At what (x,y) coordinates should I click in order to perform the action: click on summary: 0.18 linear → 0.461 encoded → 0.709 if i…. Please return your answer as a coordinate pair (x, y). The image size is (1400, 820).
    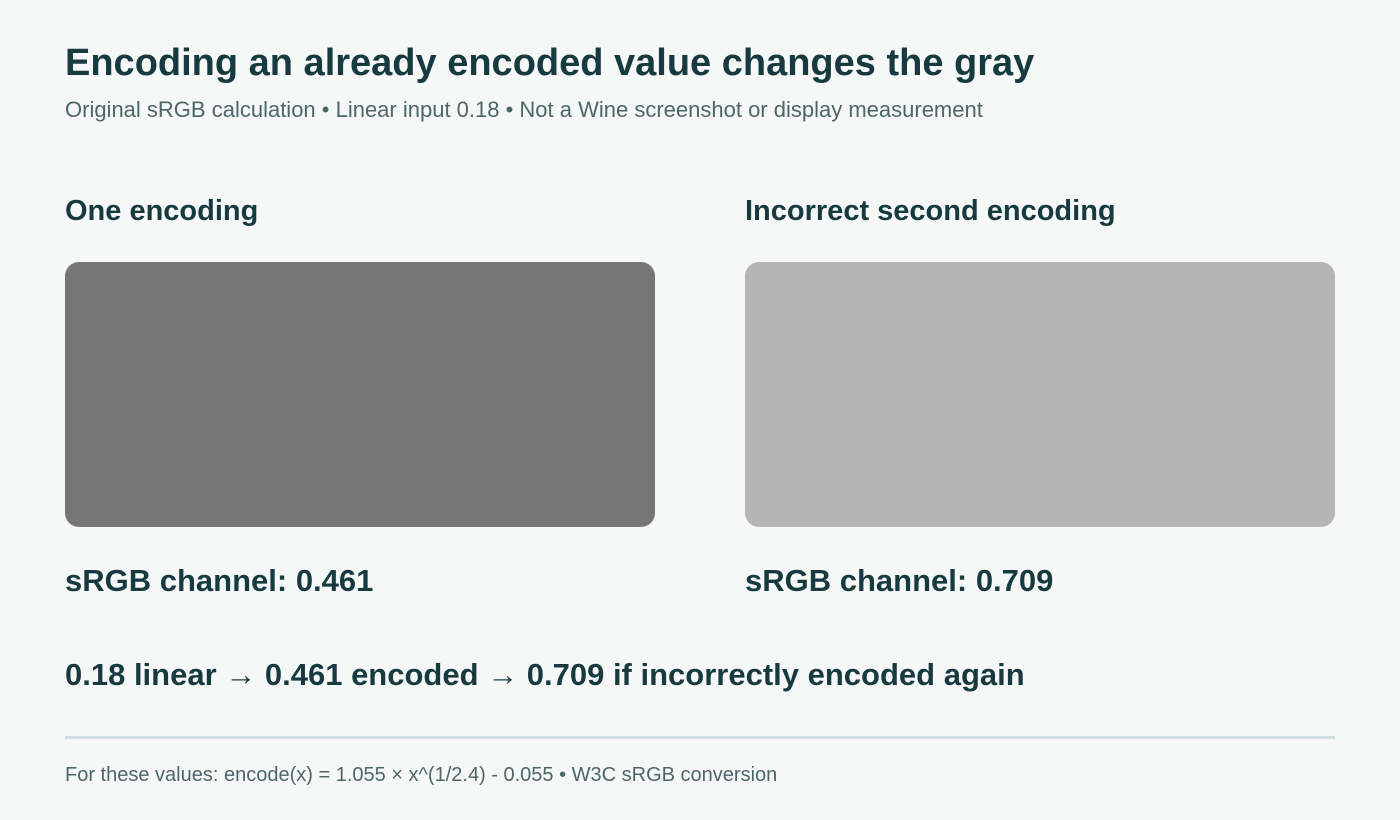
    Looking at the image, I should click on (545, 674).